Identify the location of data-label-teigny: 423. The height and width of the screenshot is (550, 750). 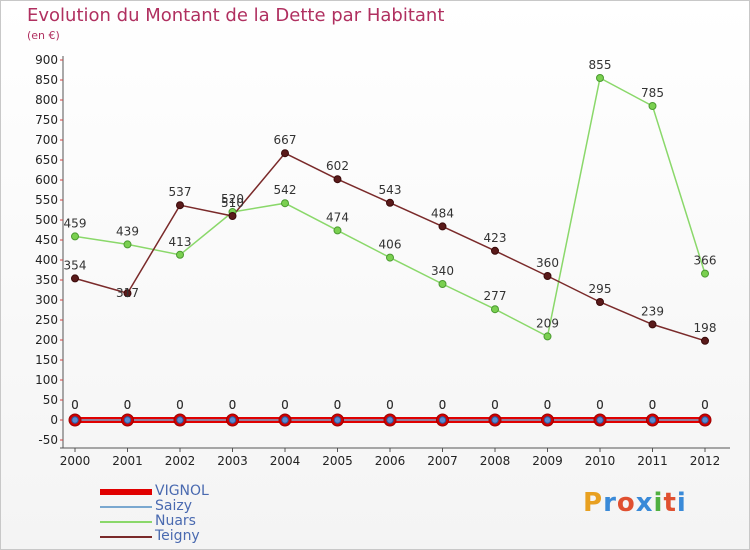
(495, 238).